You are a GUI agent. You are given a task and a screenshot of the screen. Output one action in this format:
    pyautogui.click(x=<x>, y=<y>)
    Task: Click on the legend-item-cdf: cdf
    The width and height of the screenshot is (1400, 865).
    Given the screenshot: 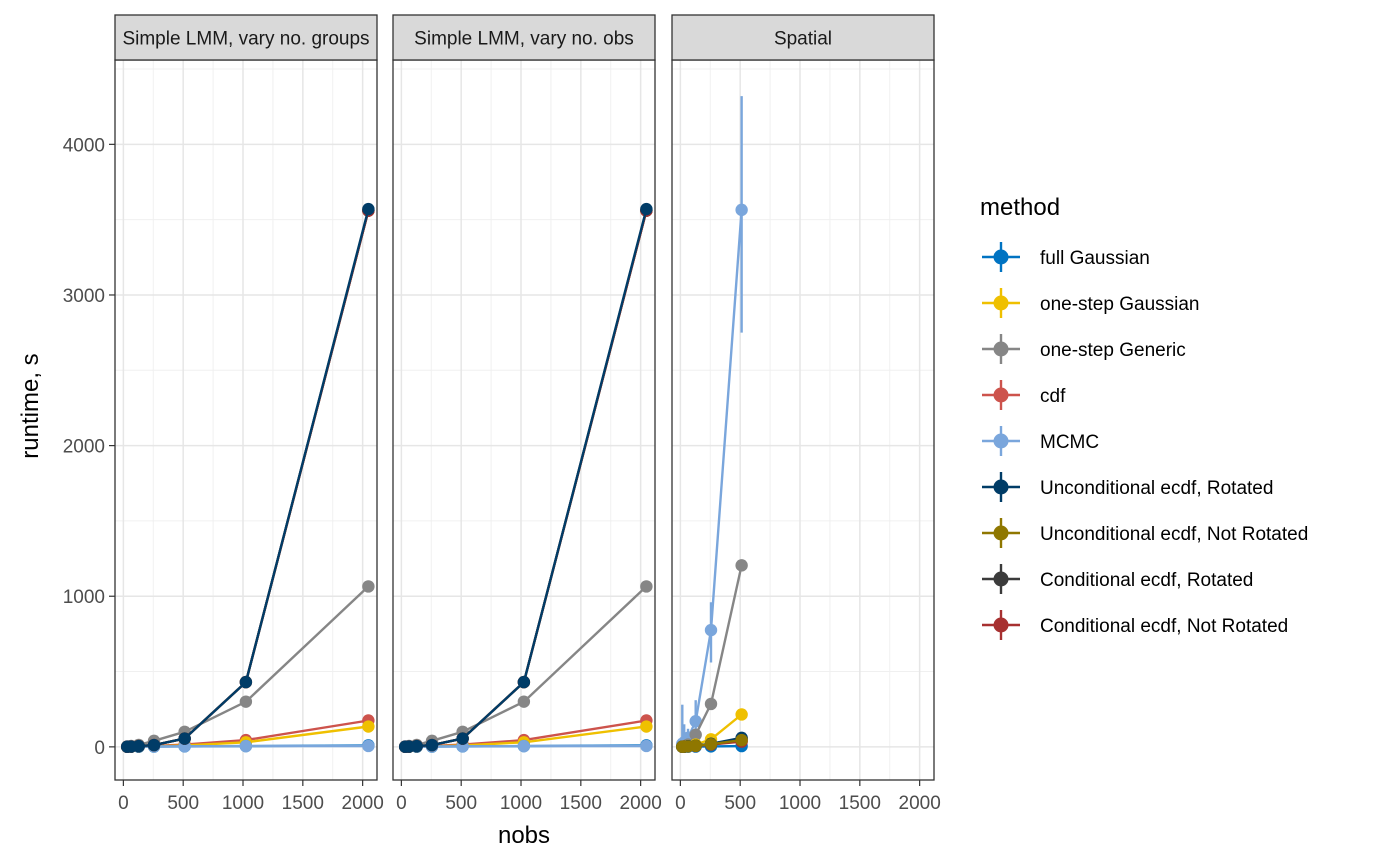 What is the action you would take?
    pyautogui.click(x=1024, y=395)
    